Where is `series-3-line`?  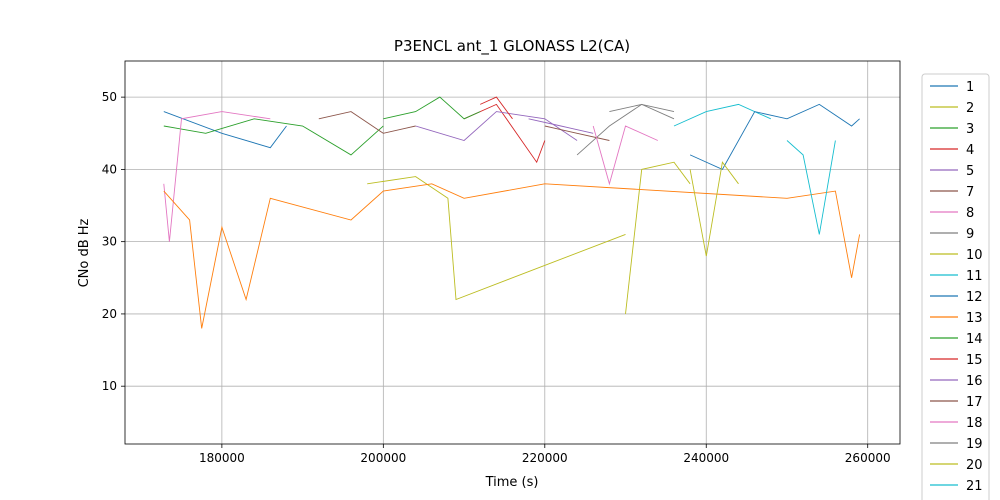
series-3-line is located at coordinates (273, 137).